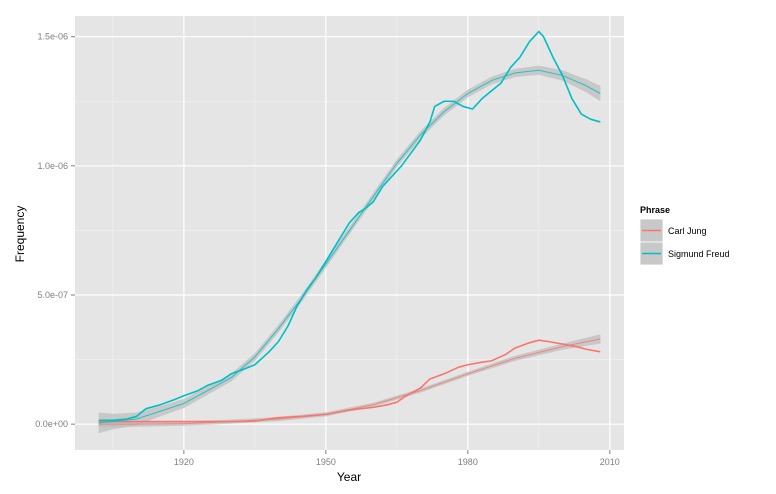 This screenshot has height=494, width=776. What do you see at coordinates (326, 462) in the screenshot?
I see `x-tick-label: 1950` at bounding box center [326, 462].